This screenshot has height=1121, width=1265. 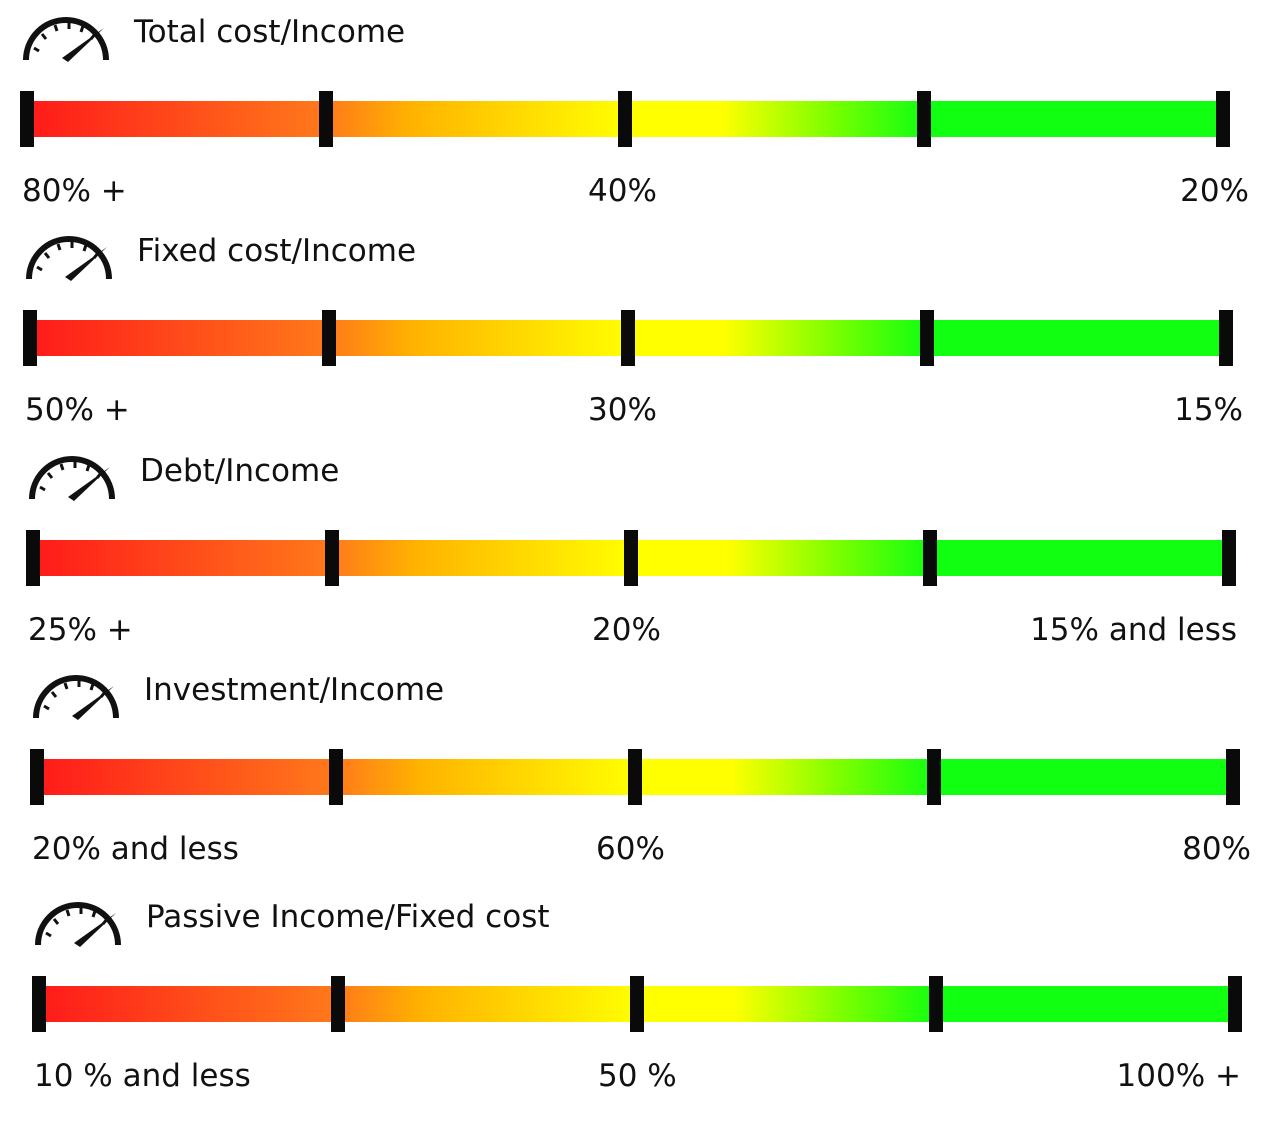 What do you see at coordinates (1178, 1076) in the screenshot?
I see `gauge-label-right: 100% +` at bounding box center [1178, 1076].